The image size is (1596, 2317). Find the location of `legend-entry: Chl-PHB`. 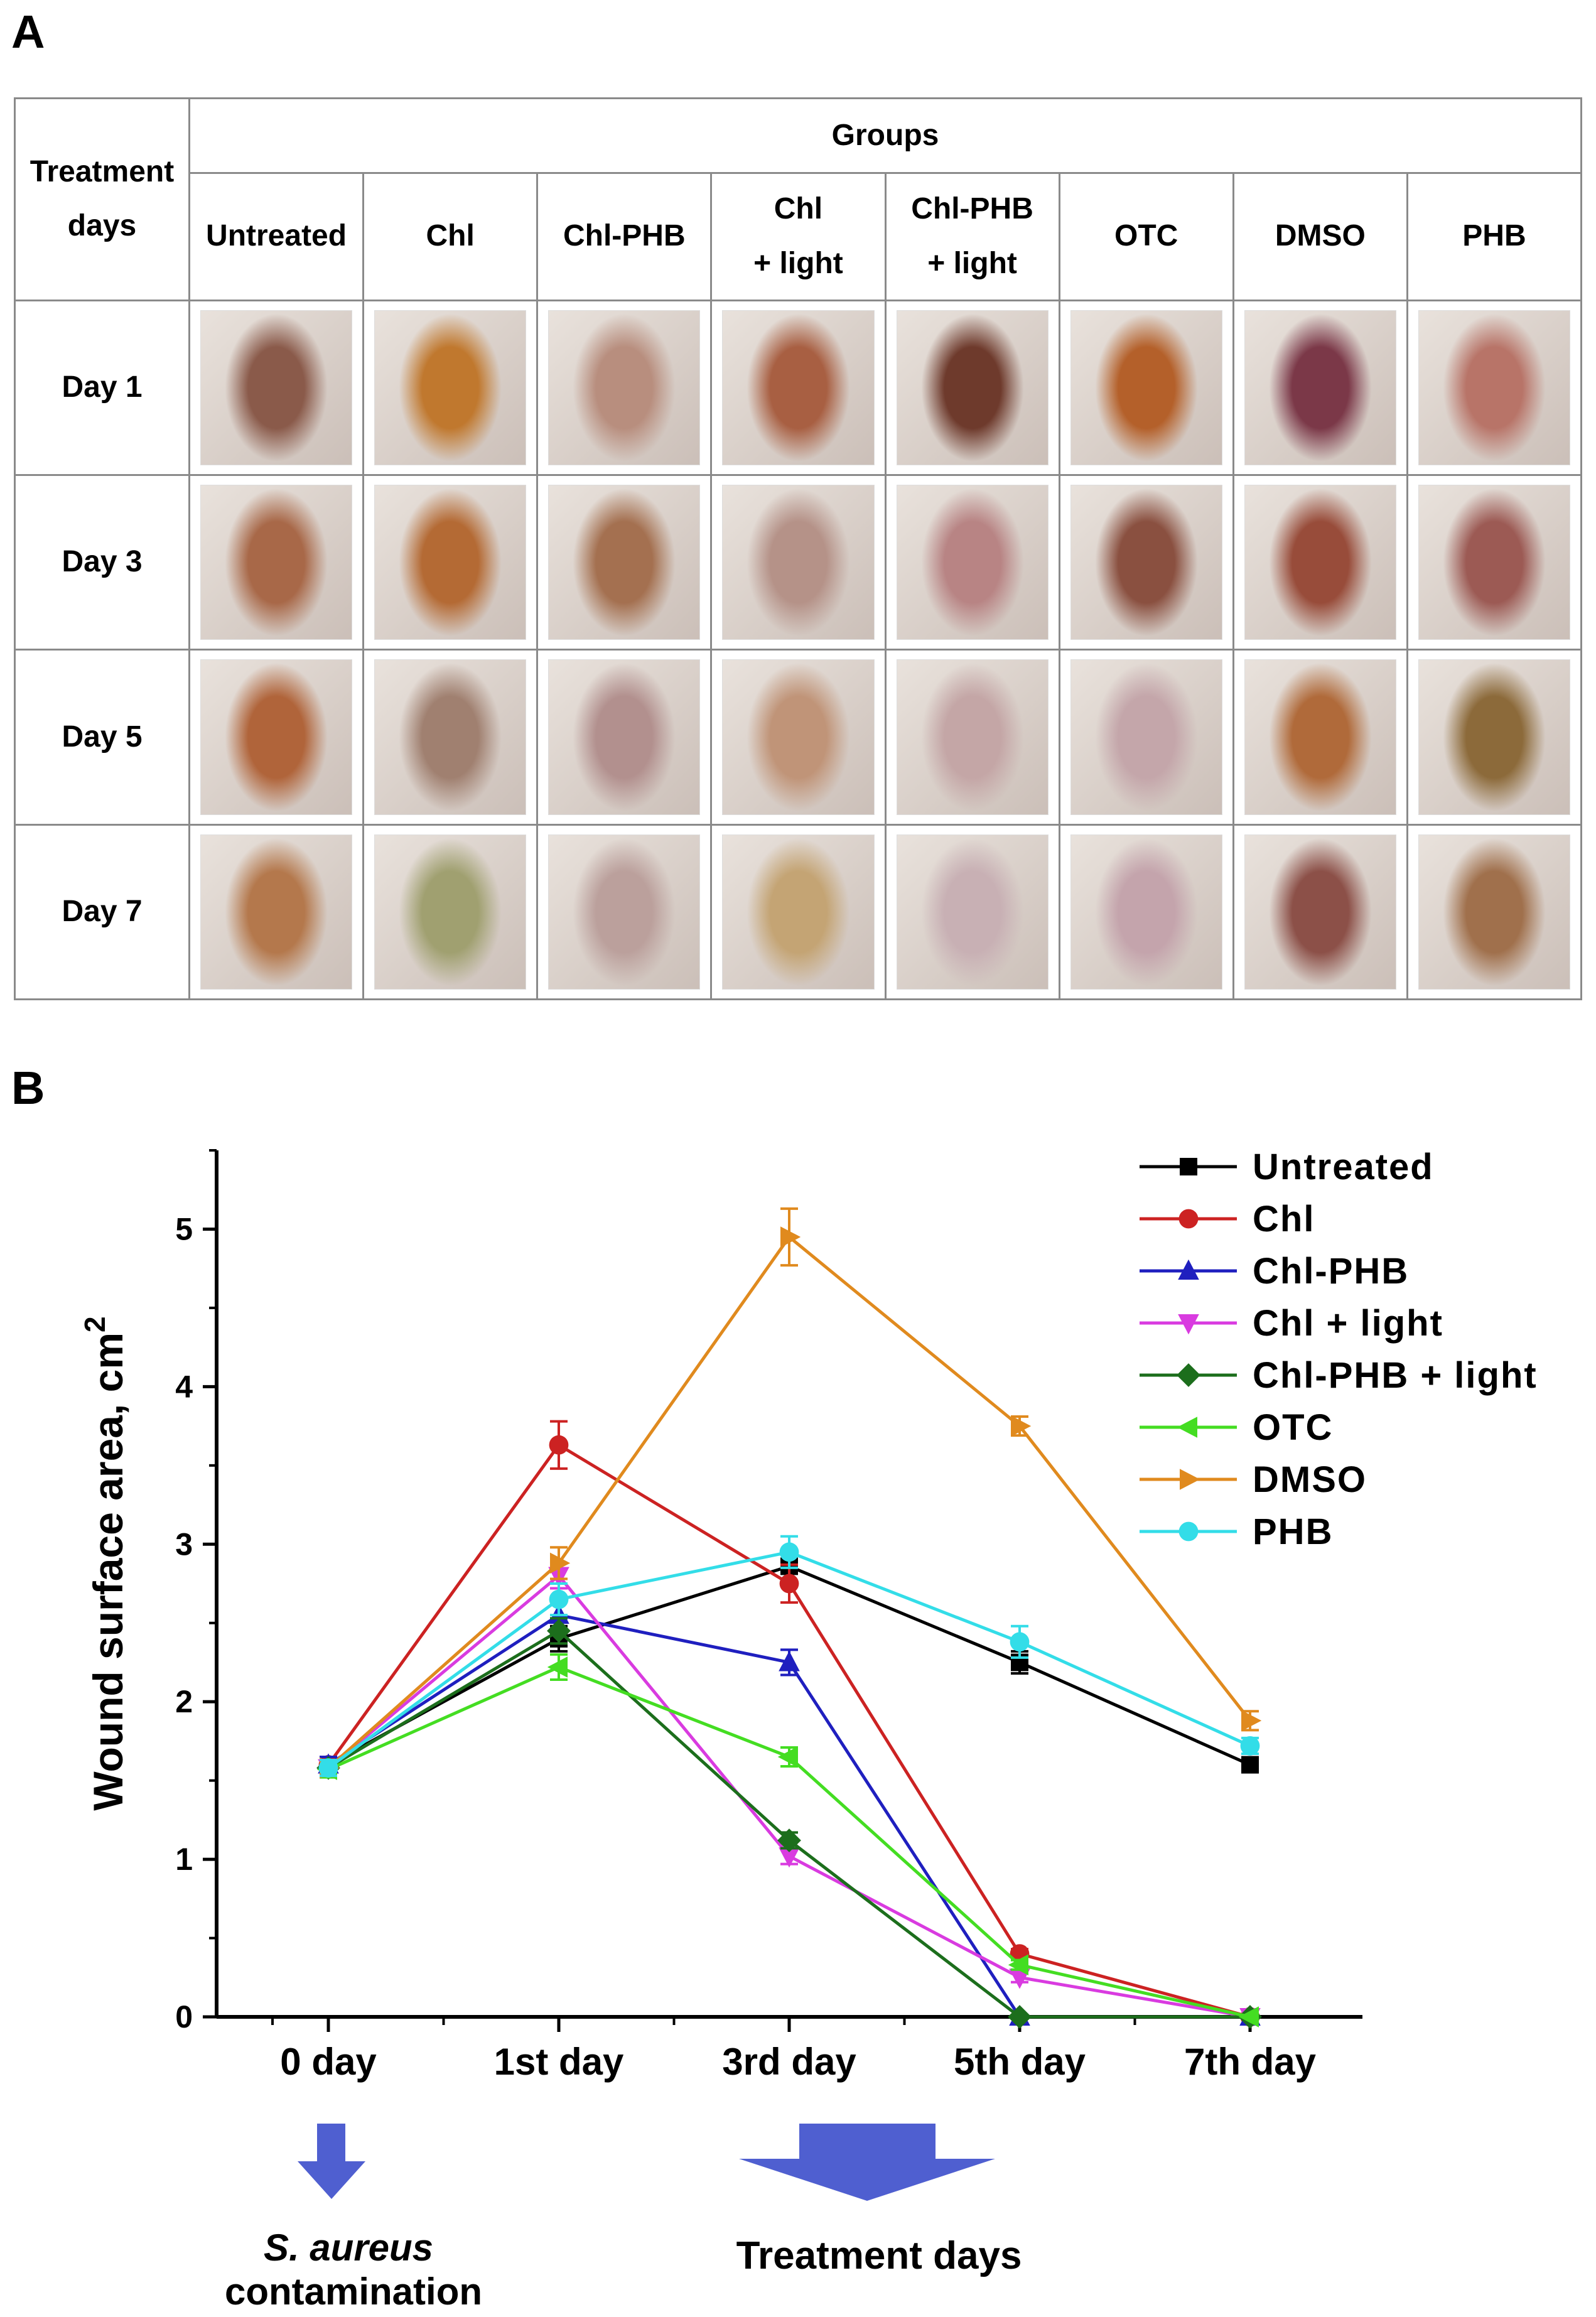

legend-entry: Chl-PHB is located at coordinates (1274, 1271).